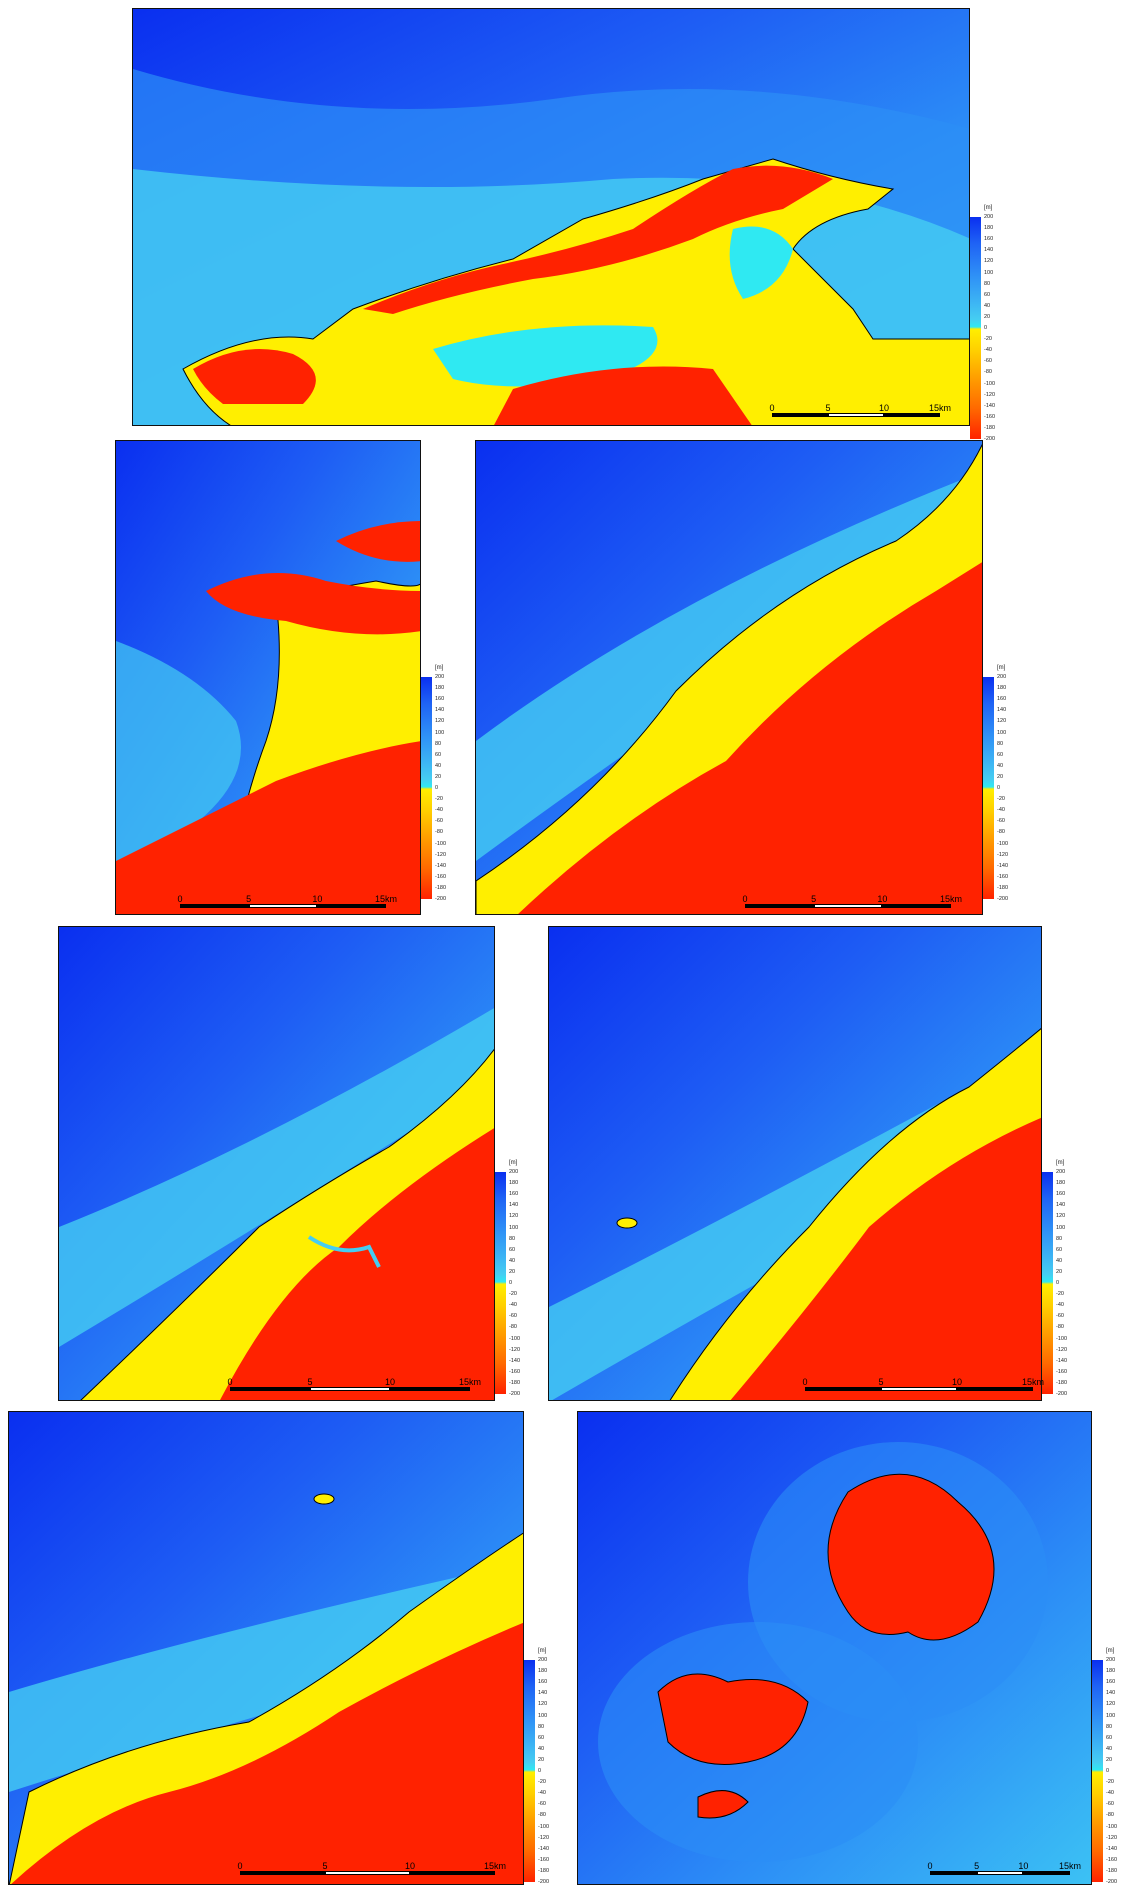  I want to click on scale-bar-1: 0 5 10 15km, so click(860, 413).